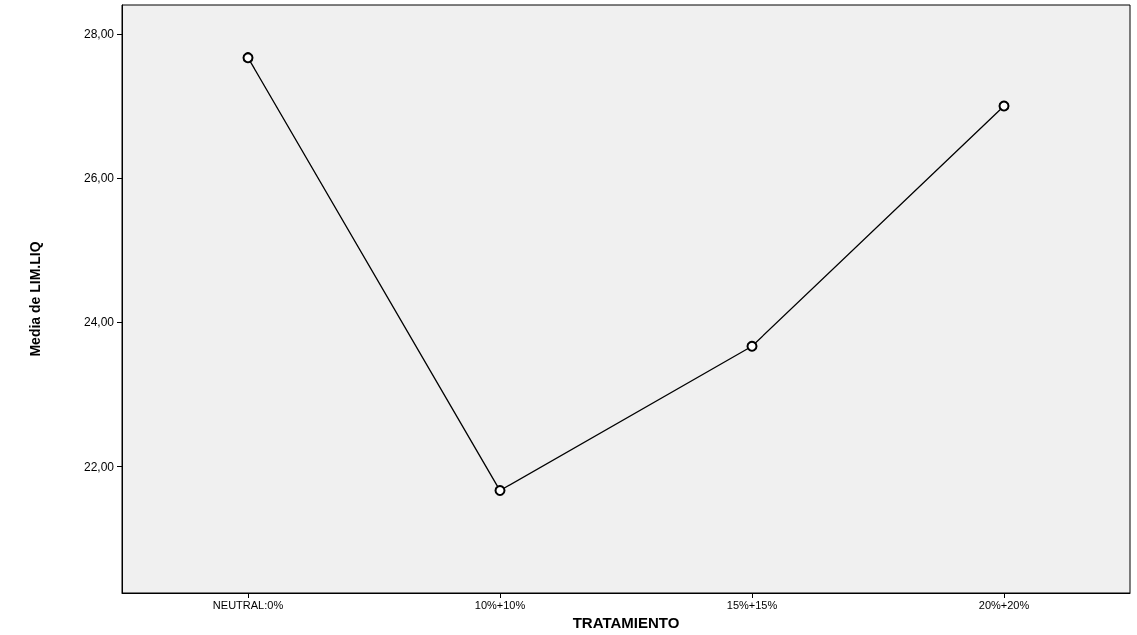 This screenshot has width=1137, height=635. I want to click on y-tick-label: 28,00, so click(99, 33).